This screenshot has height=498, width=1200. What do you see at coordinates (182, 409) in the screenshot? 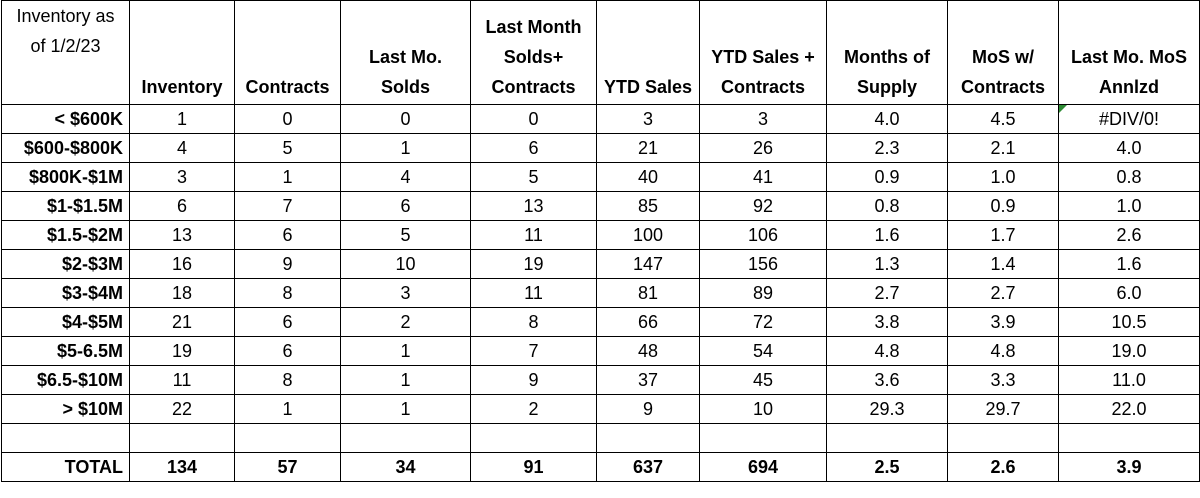
I see `table-cell: 22` at bounding box center [182, 409].